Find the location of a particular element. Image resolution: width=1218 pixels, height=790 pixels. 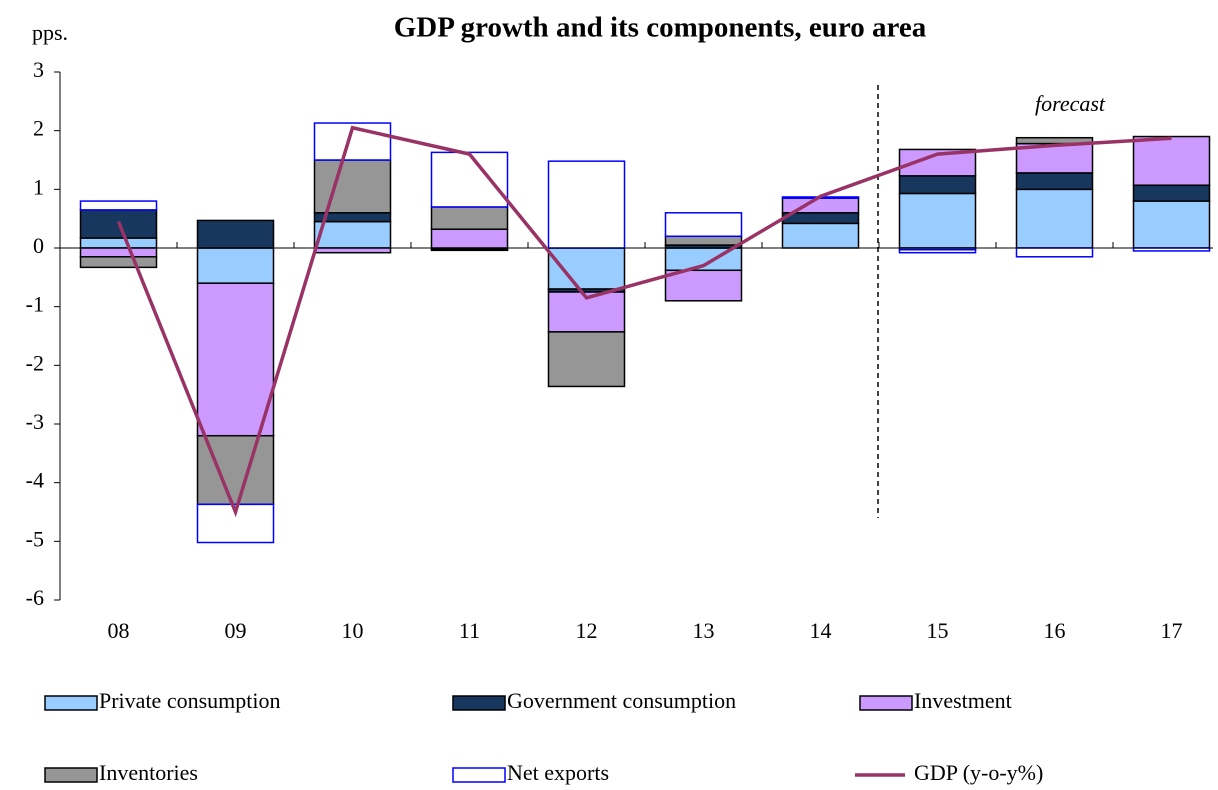

x-tick-label: 15 is located at coordinates (938, 630).